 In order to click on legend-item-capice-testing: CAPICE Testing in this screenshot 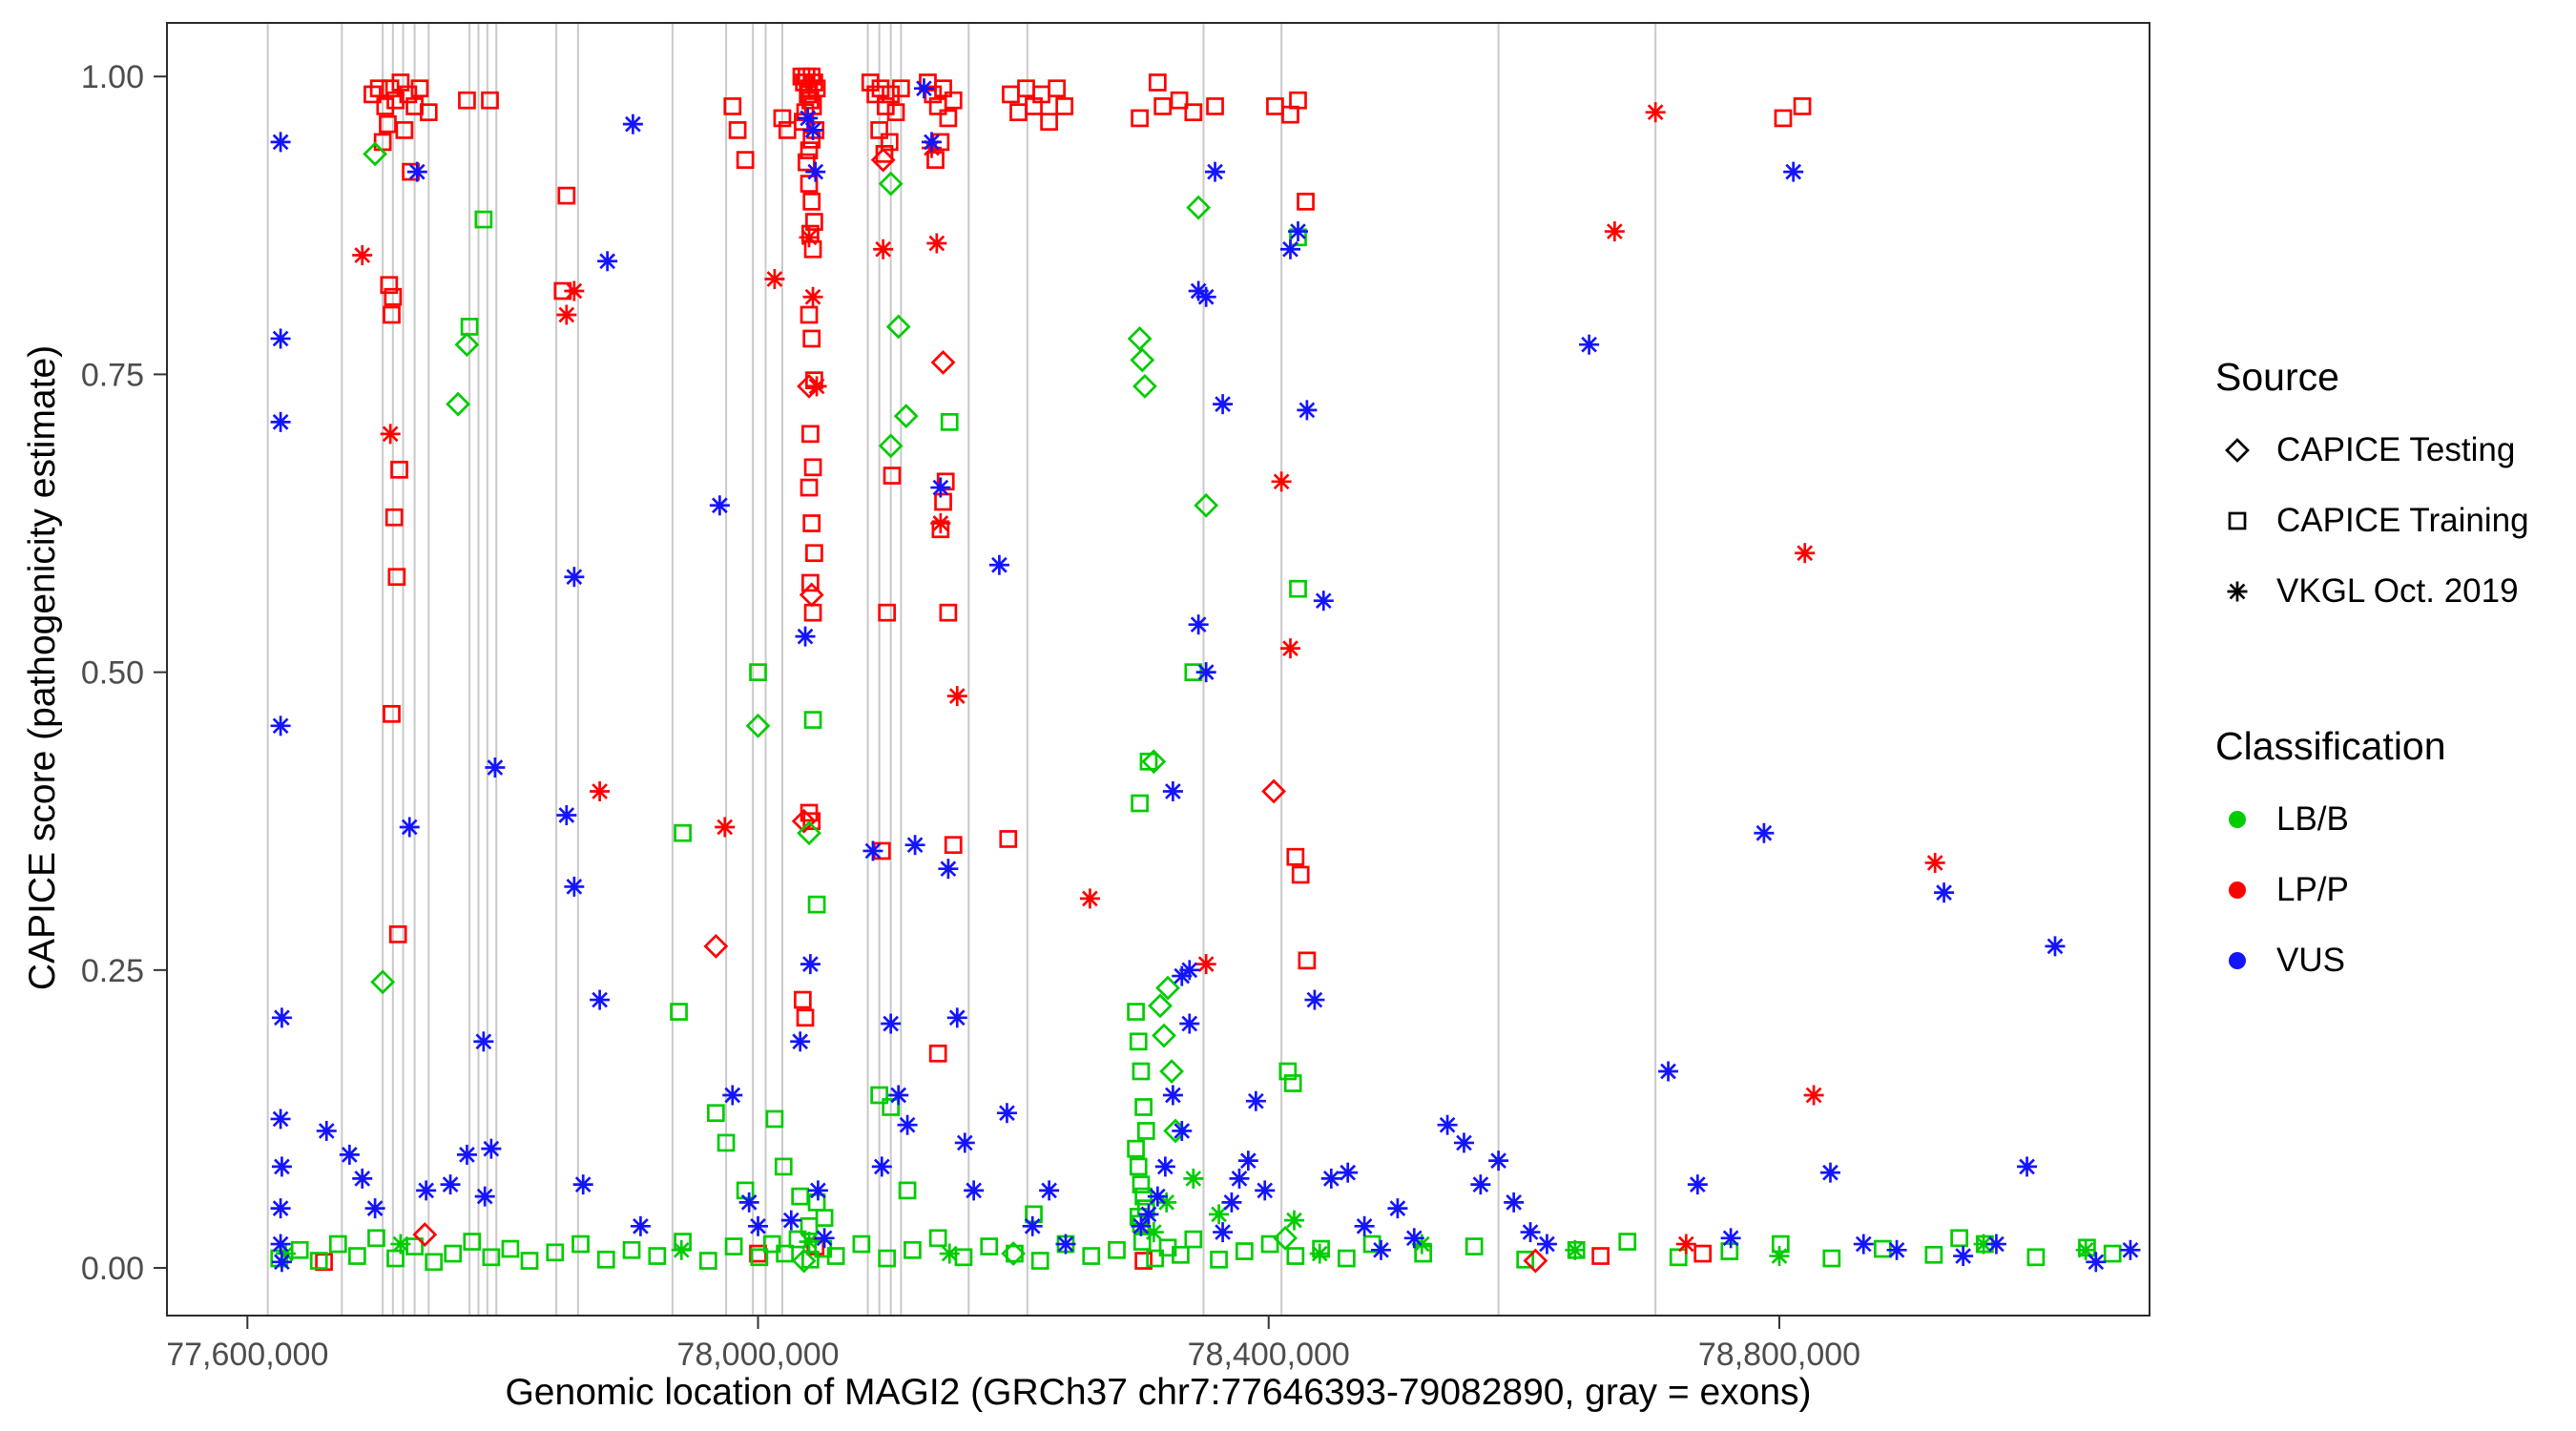, I will do `click(2372, 450)`.